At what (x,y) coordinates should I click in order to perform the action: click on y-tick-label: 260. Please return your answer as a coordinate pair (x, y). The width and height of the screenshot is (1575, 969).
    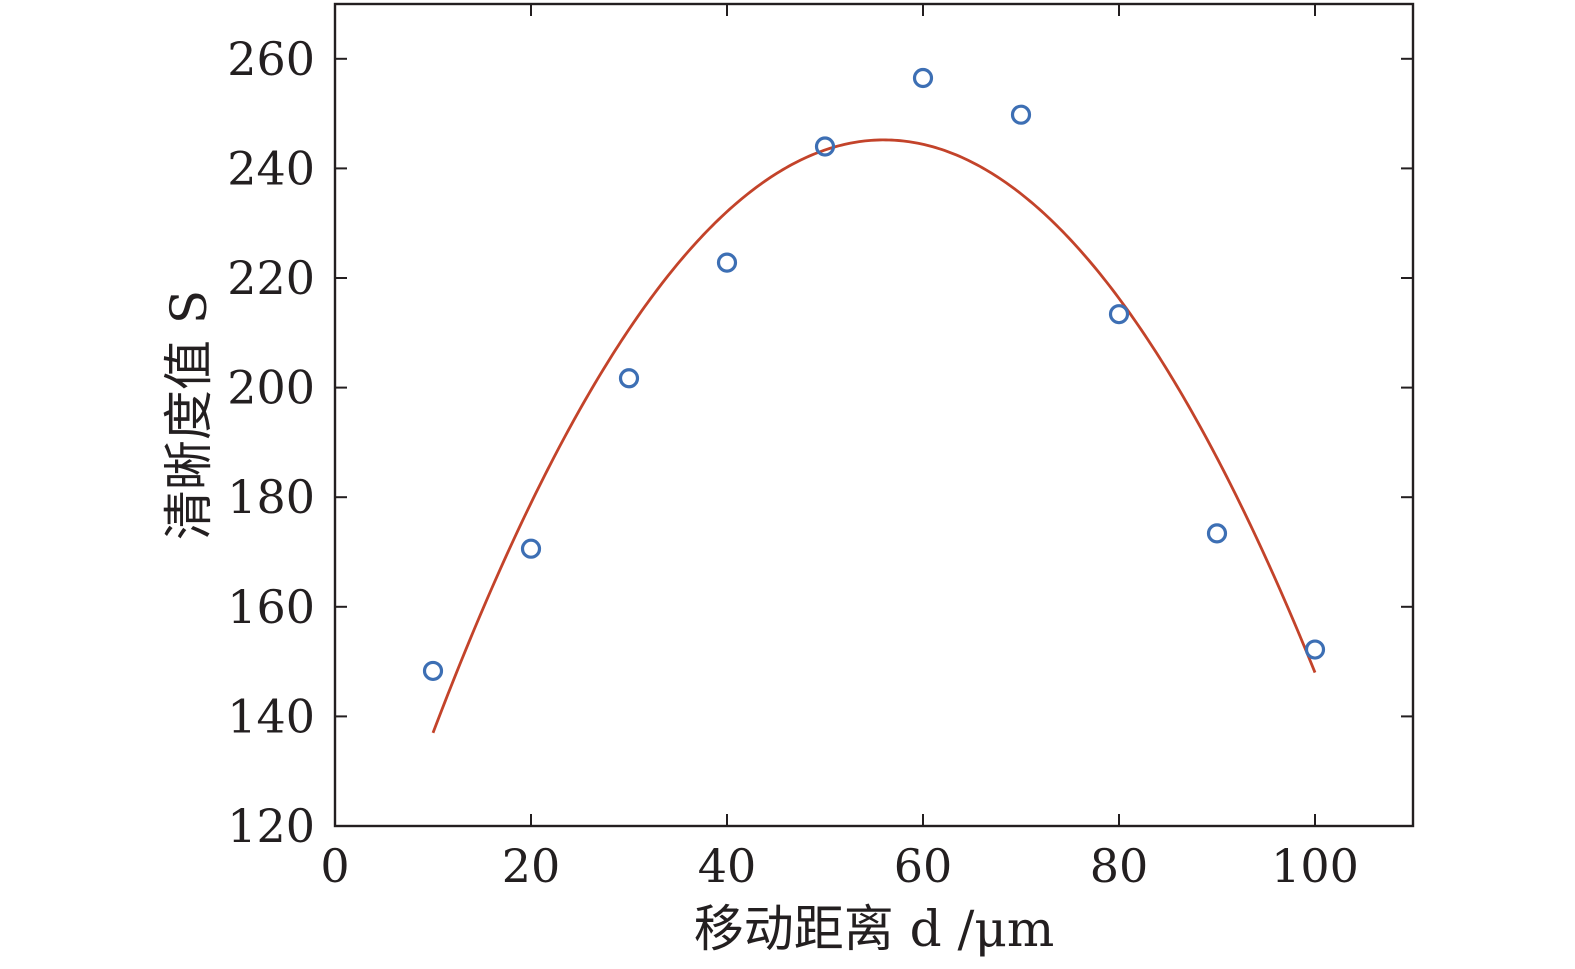
    Looking at the image, I should click on (271, 59).